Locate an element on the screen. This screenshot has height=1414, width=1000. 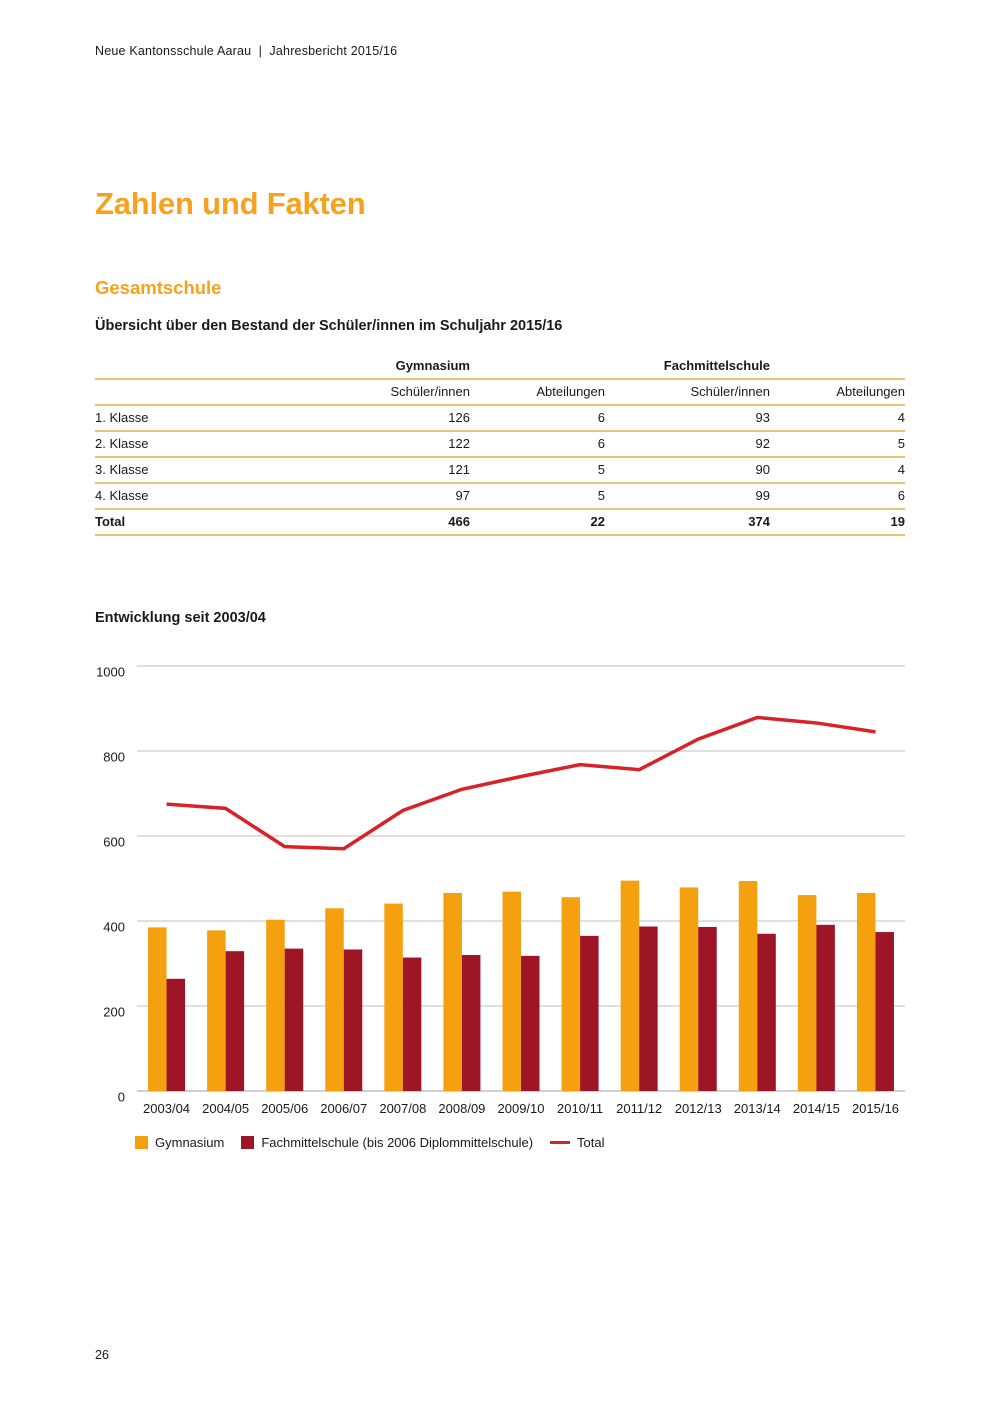
row-label: 2. Klasse is located at coordinates (122, 443).